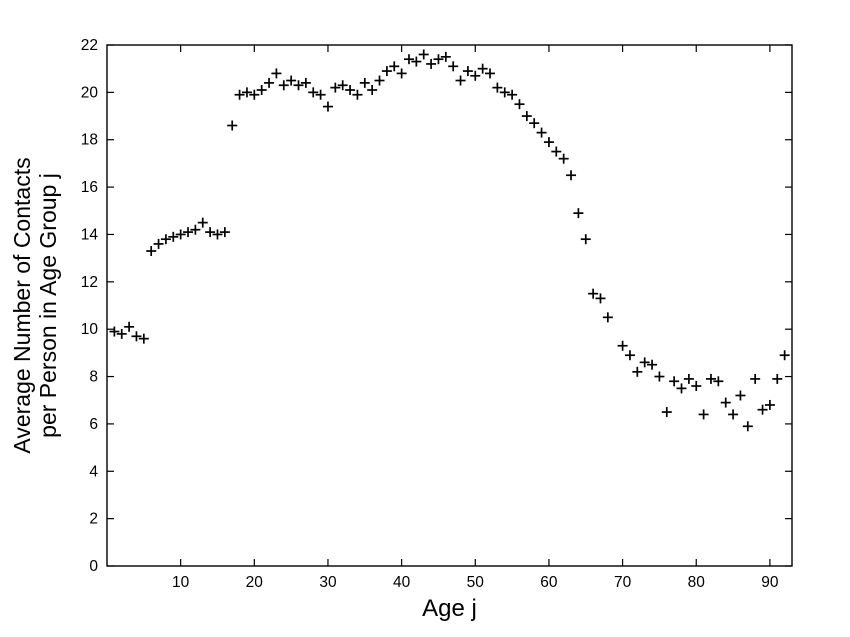 The image size is (850, 637). Describe the element at coordinates (93, 424) in the screenshot. I see `y-tick-label: 6` at that location.